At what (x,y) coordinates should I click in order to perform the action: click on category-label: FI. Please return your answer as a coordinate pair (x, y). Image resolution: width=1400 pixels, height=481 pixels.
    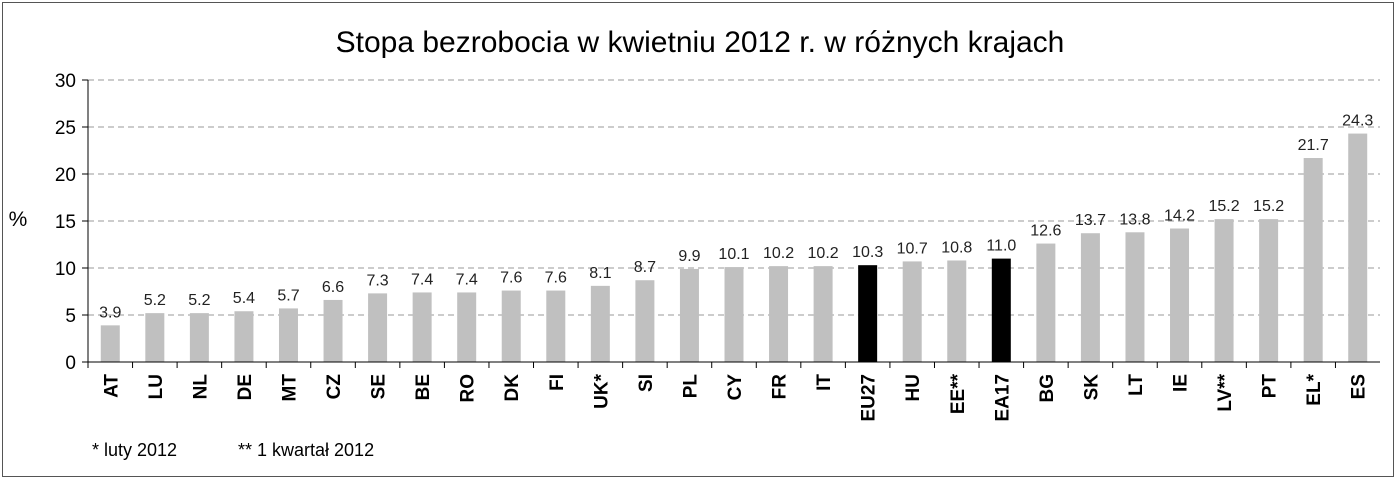
    Looking at the image, I should click on (557, 382).